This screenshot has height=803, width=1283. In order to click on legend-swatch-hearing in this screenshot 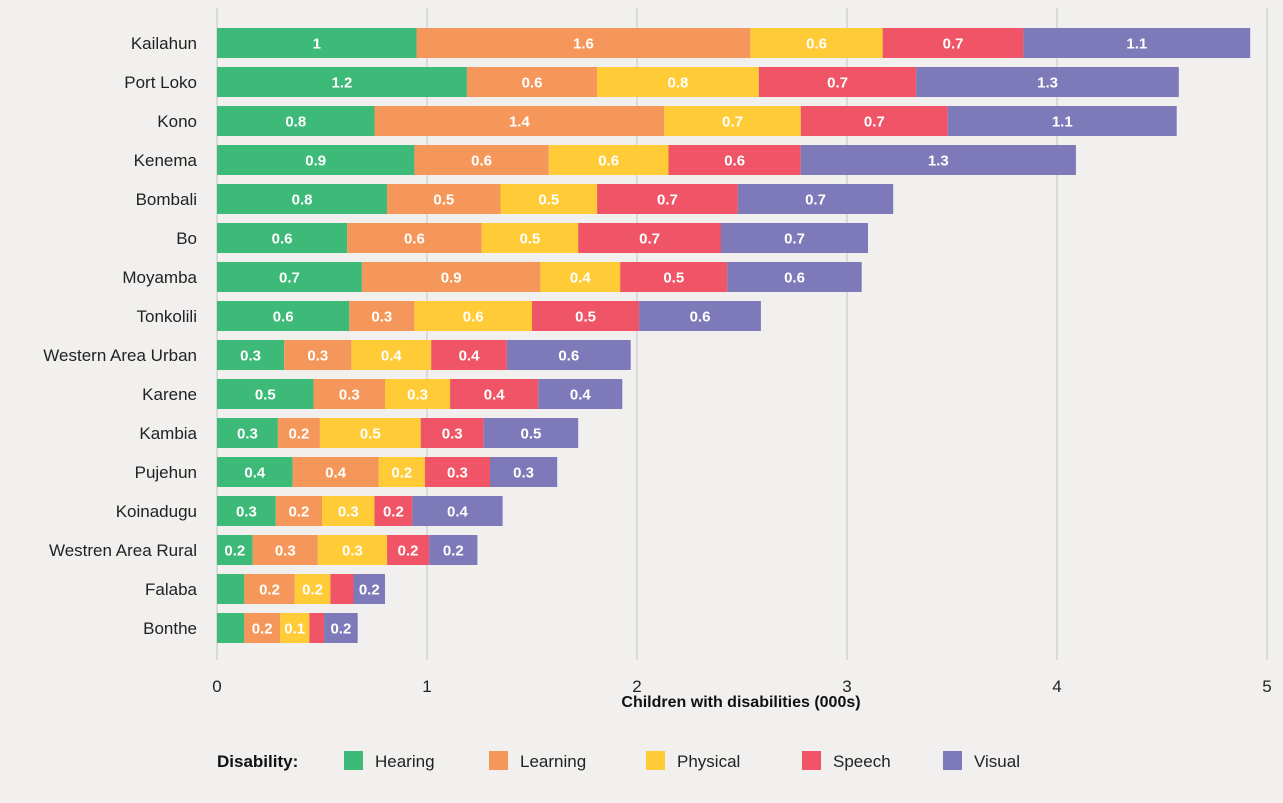, I will do `click(353, 760)`.